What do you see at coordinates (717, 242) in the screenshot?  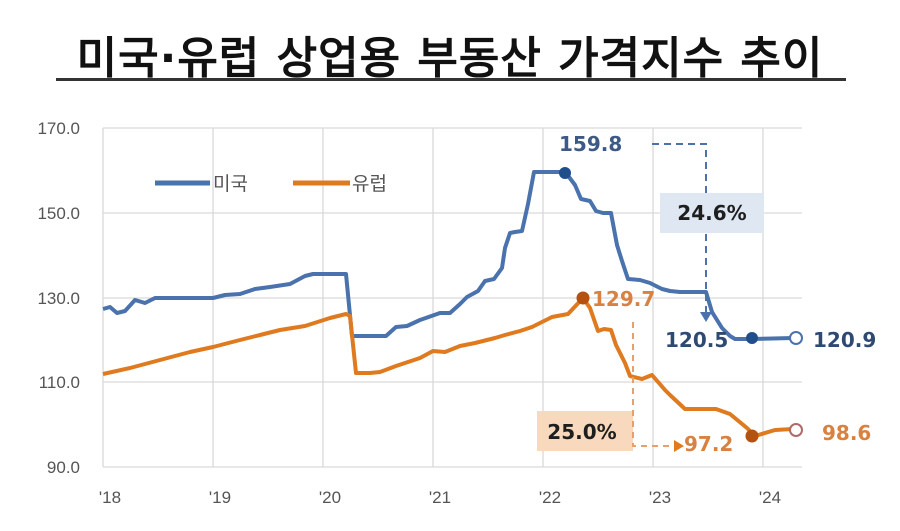 I see `us-decline-annotation: 24.6% 159.8 120.5 120.9` at bounding box center [717, 242].